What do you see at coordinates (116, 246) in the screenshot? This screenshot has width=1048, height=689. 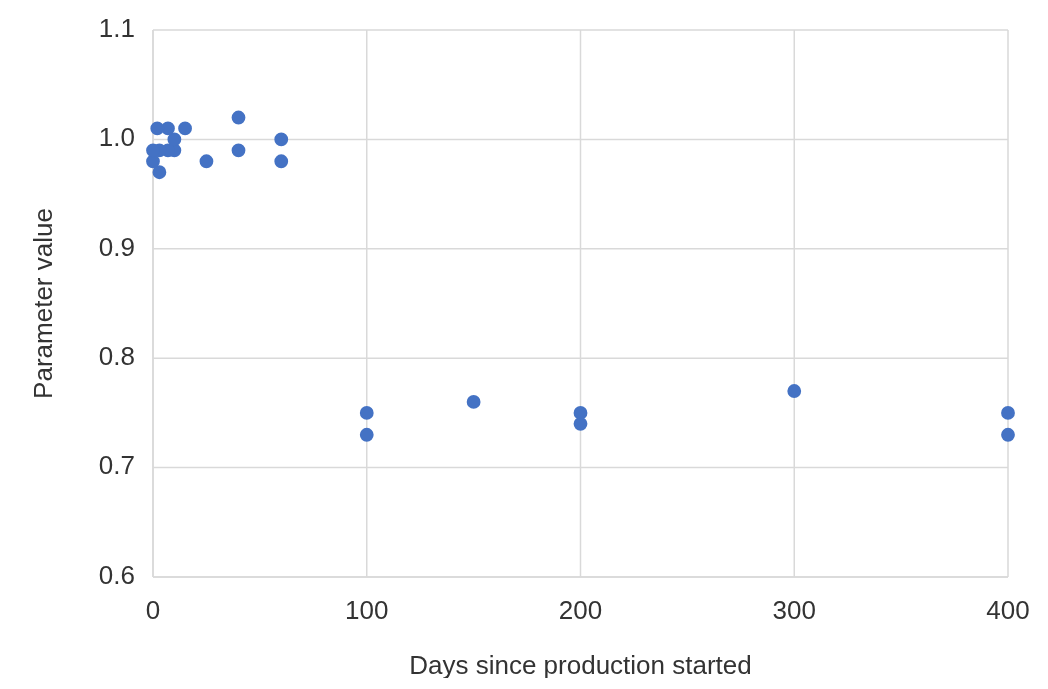 I see `y-tick-label: 0.9` at bounding box center [116, 246].